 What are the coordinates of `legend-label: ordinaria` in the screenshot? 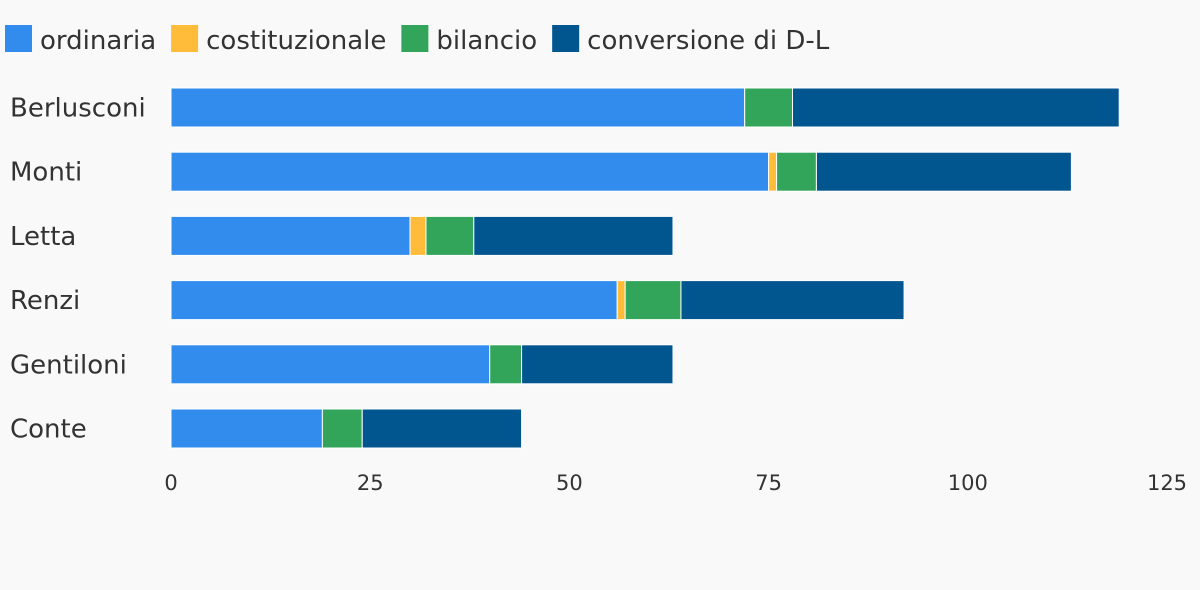 It's located at (98, 41).